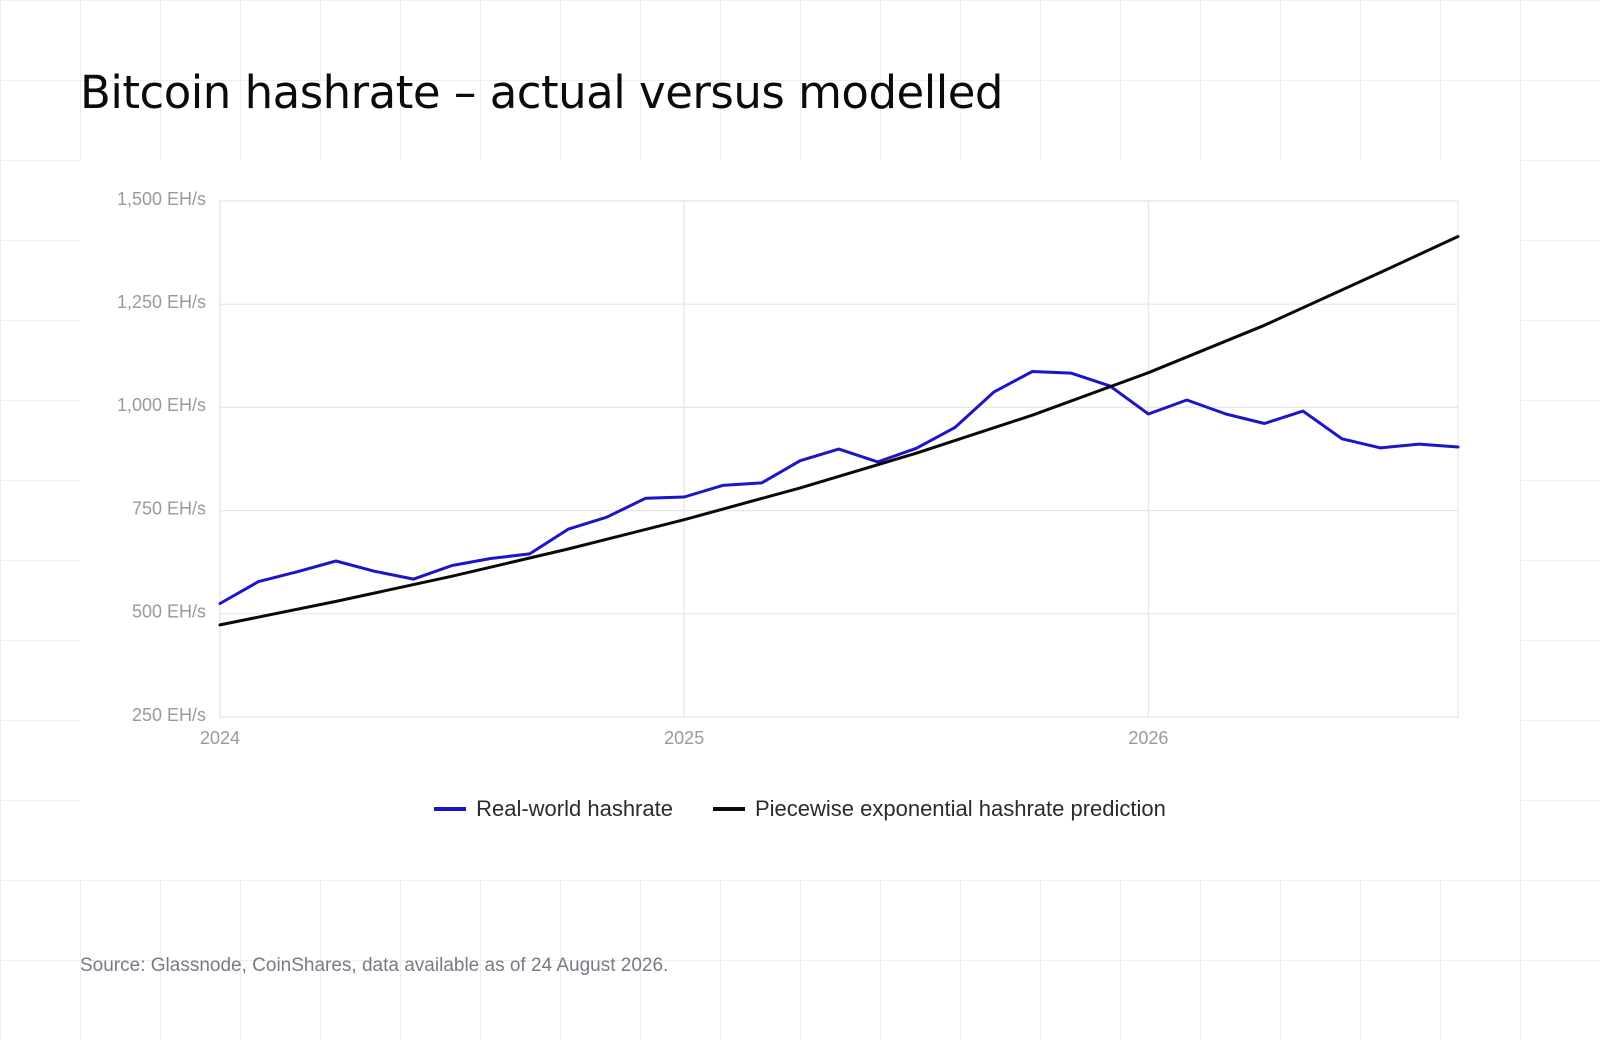 The width and height of the screenshot is (1600, 1040). I want to click on legend-item-real-world-hashrate: Real-world hashrate, so click(553, 809).